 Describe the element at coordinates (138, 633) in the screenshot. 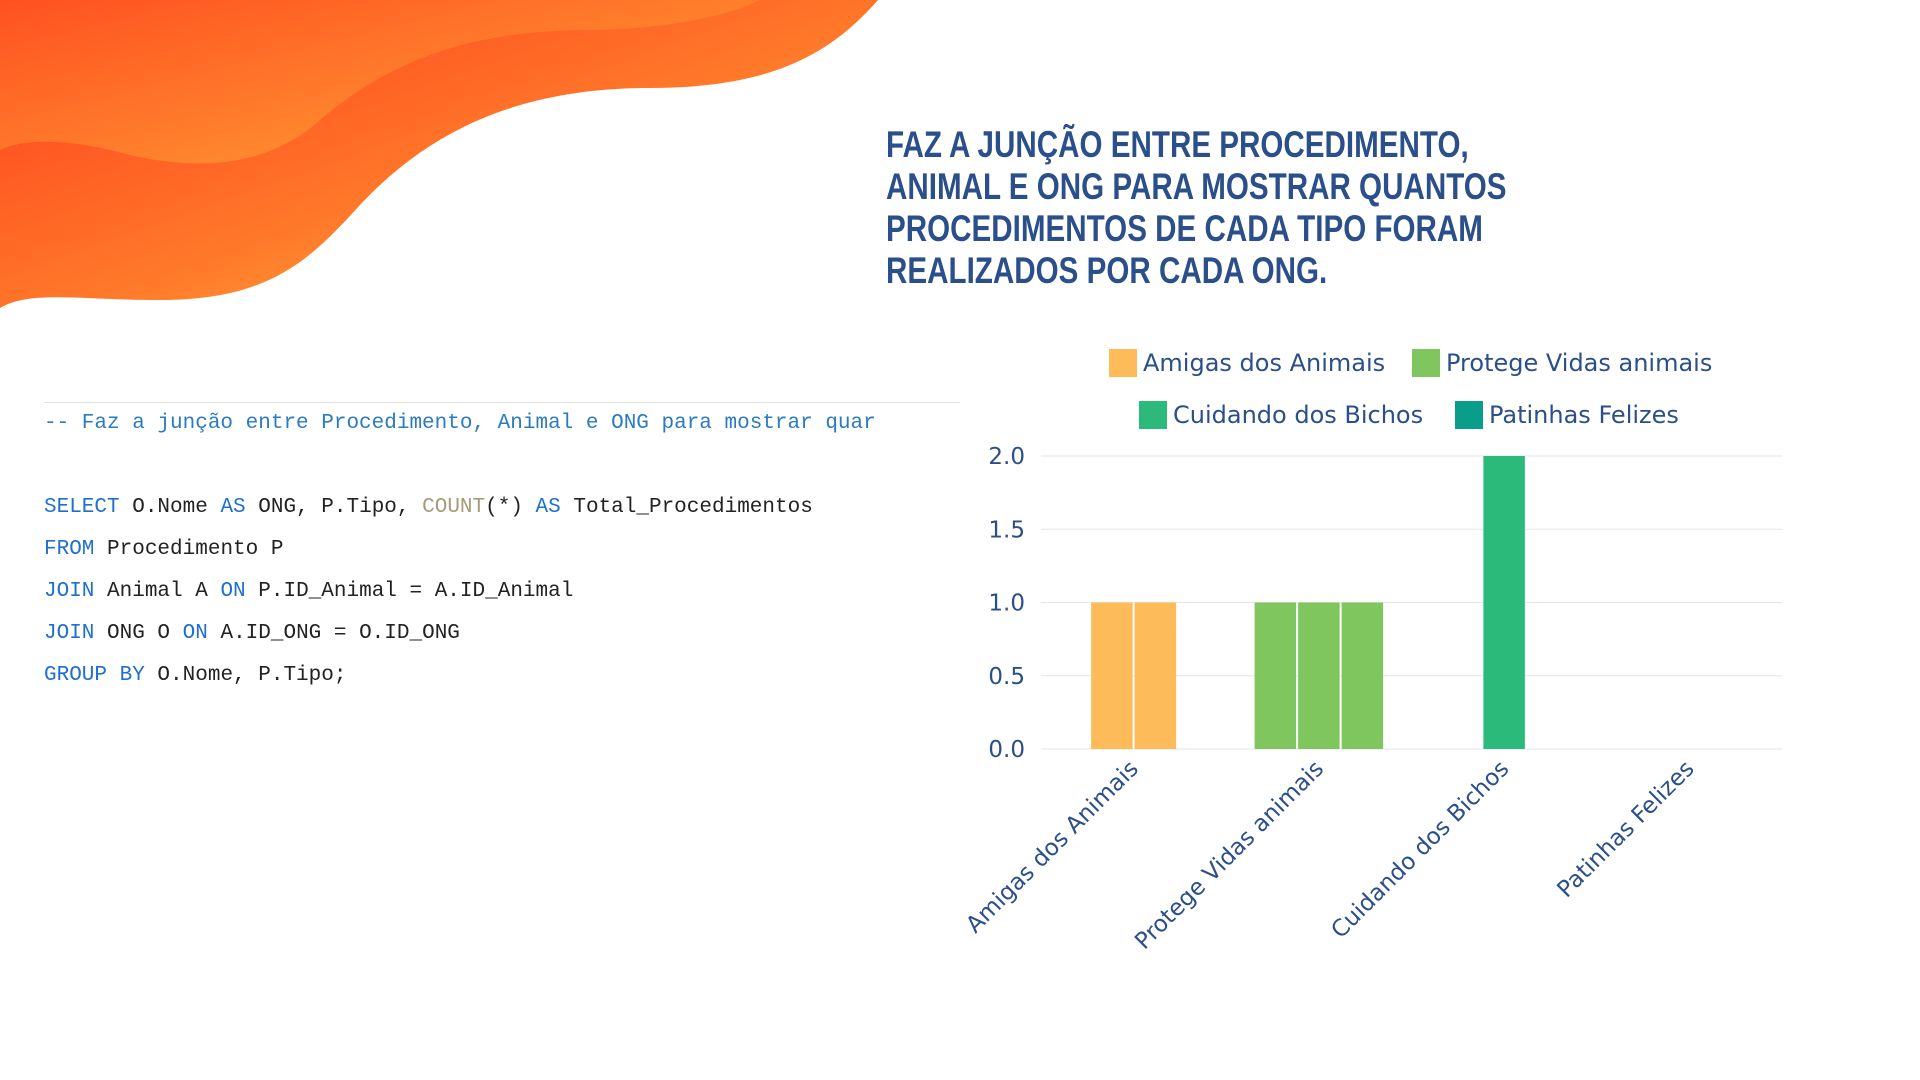

I see `code-token: ONG O` at that location.